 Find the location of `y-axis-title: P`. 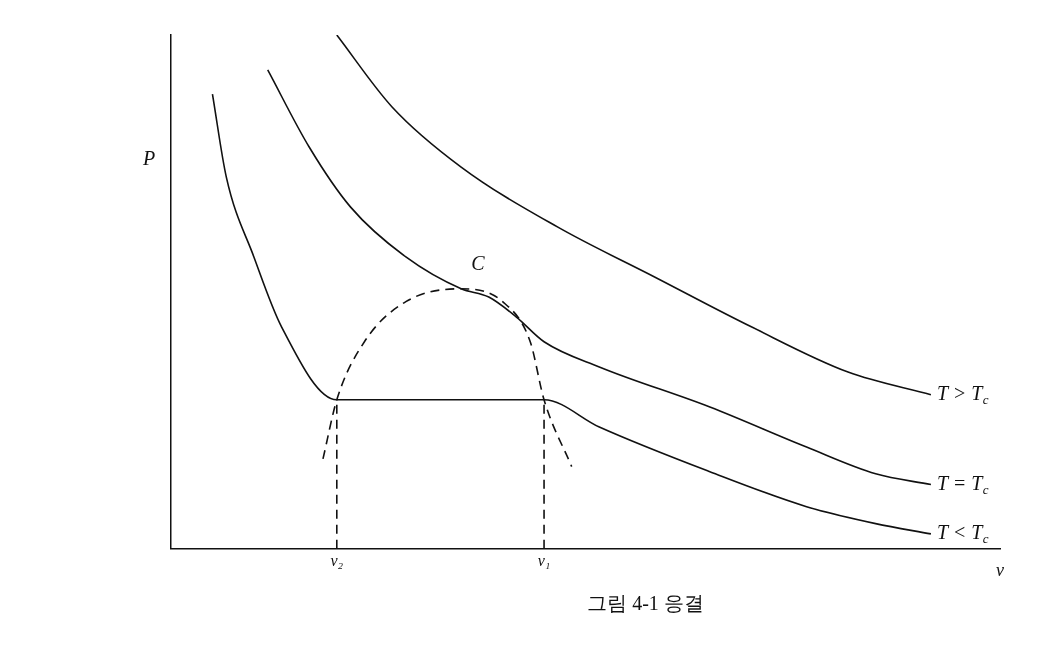

y-axis-title: P is located at coordinates (148, 158).